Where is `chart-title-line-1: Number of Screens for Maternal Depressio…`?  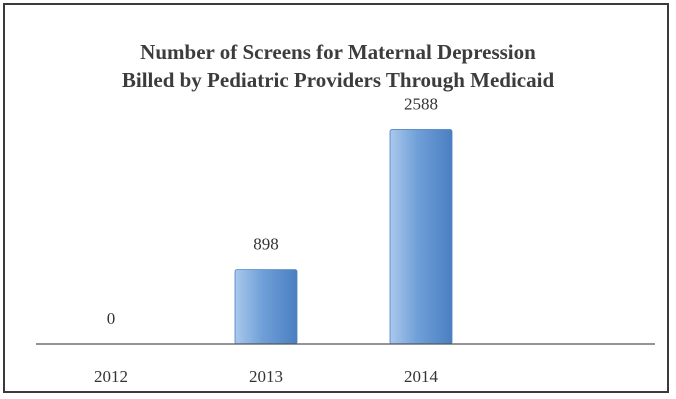 chart-title-line-1: Number of Screens for Maternal Depressio… is located at coordinates (338, 52).